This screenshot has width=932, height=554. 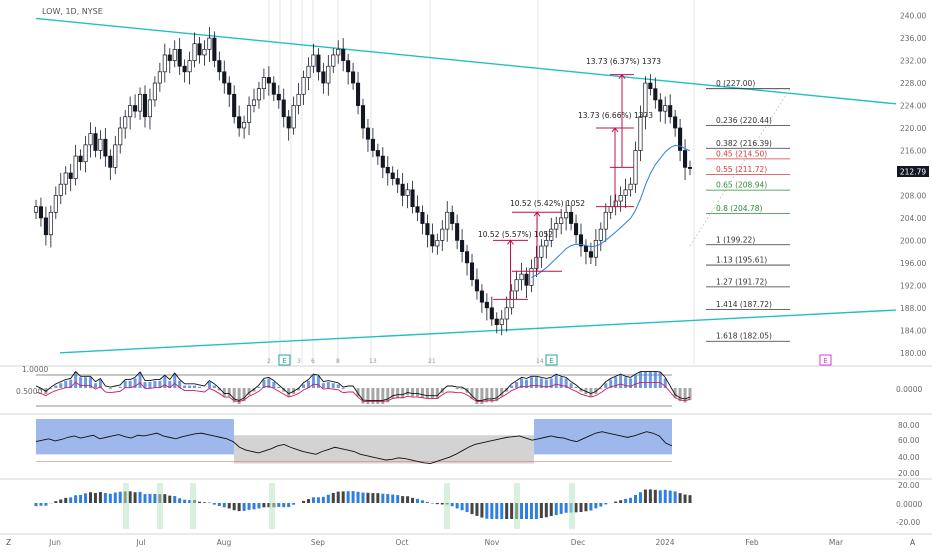 What do you see at coordinates (313, 361) in the screenshot?
I see `date-marker: 6` at bounding box center [313, 361].